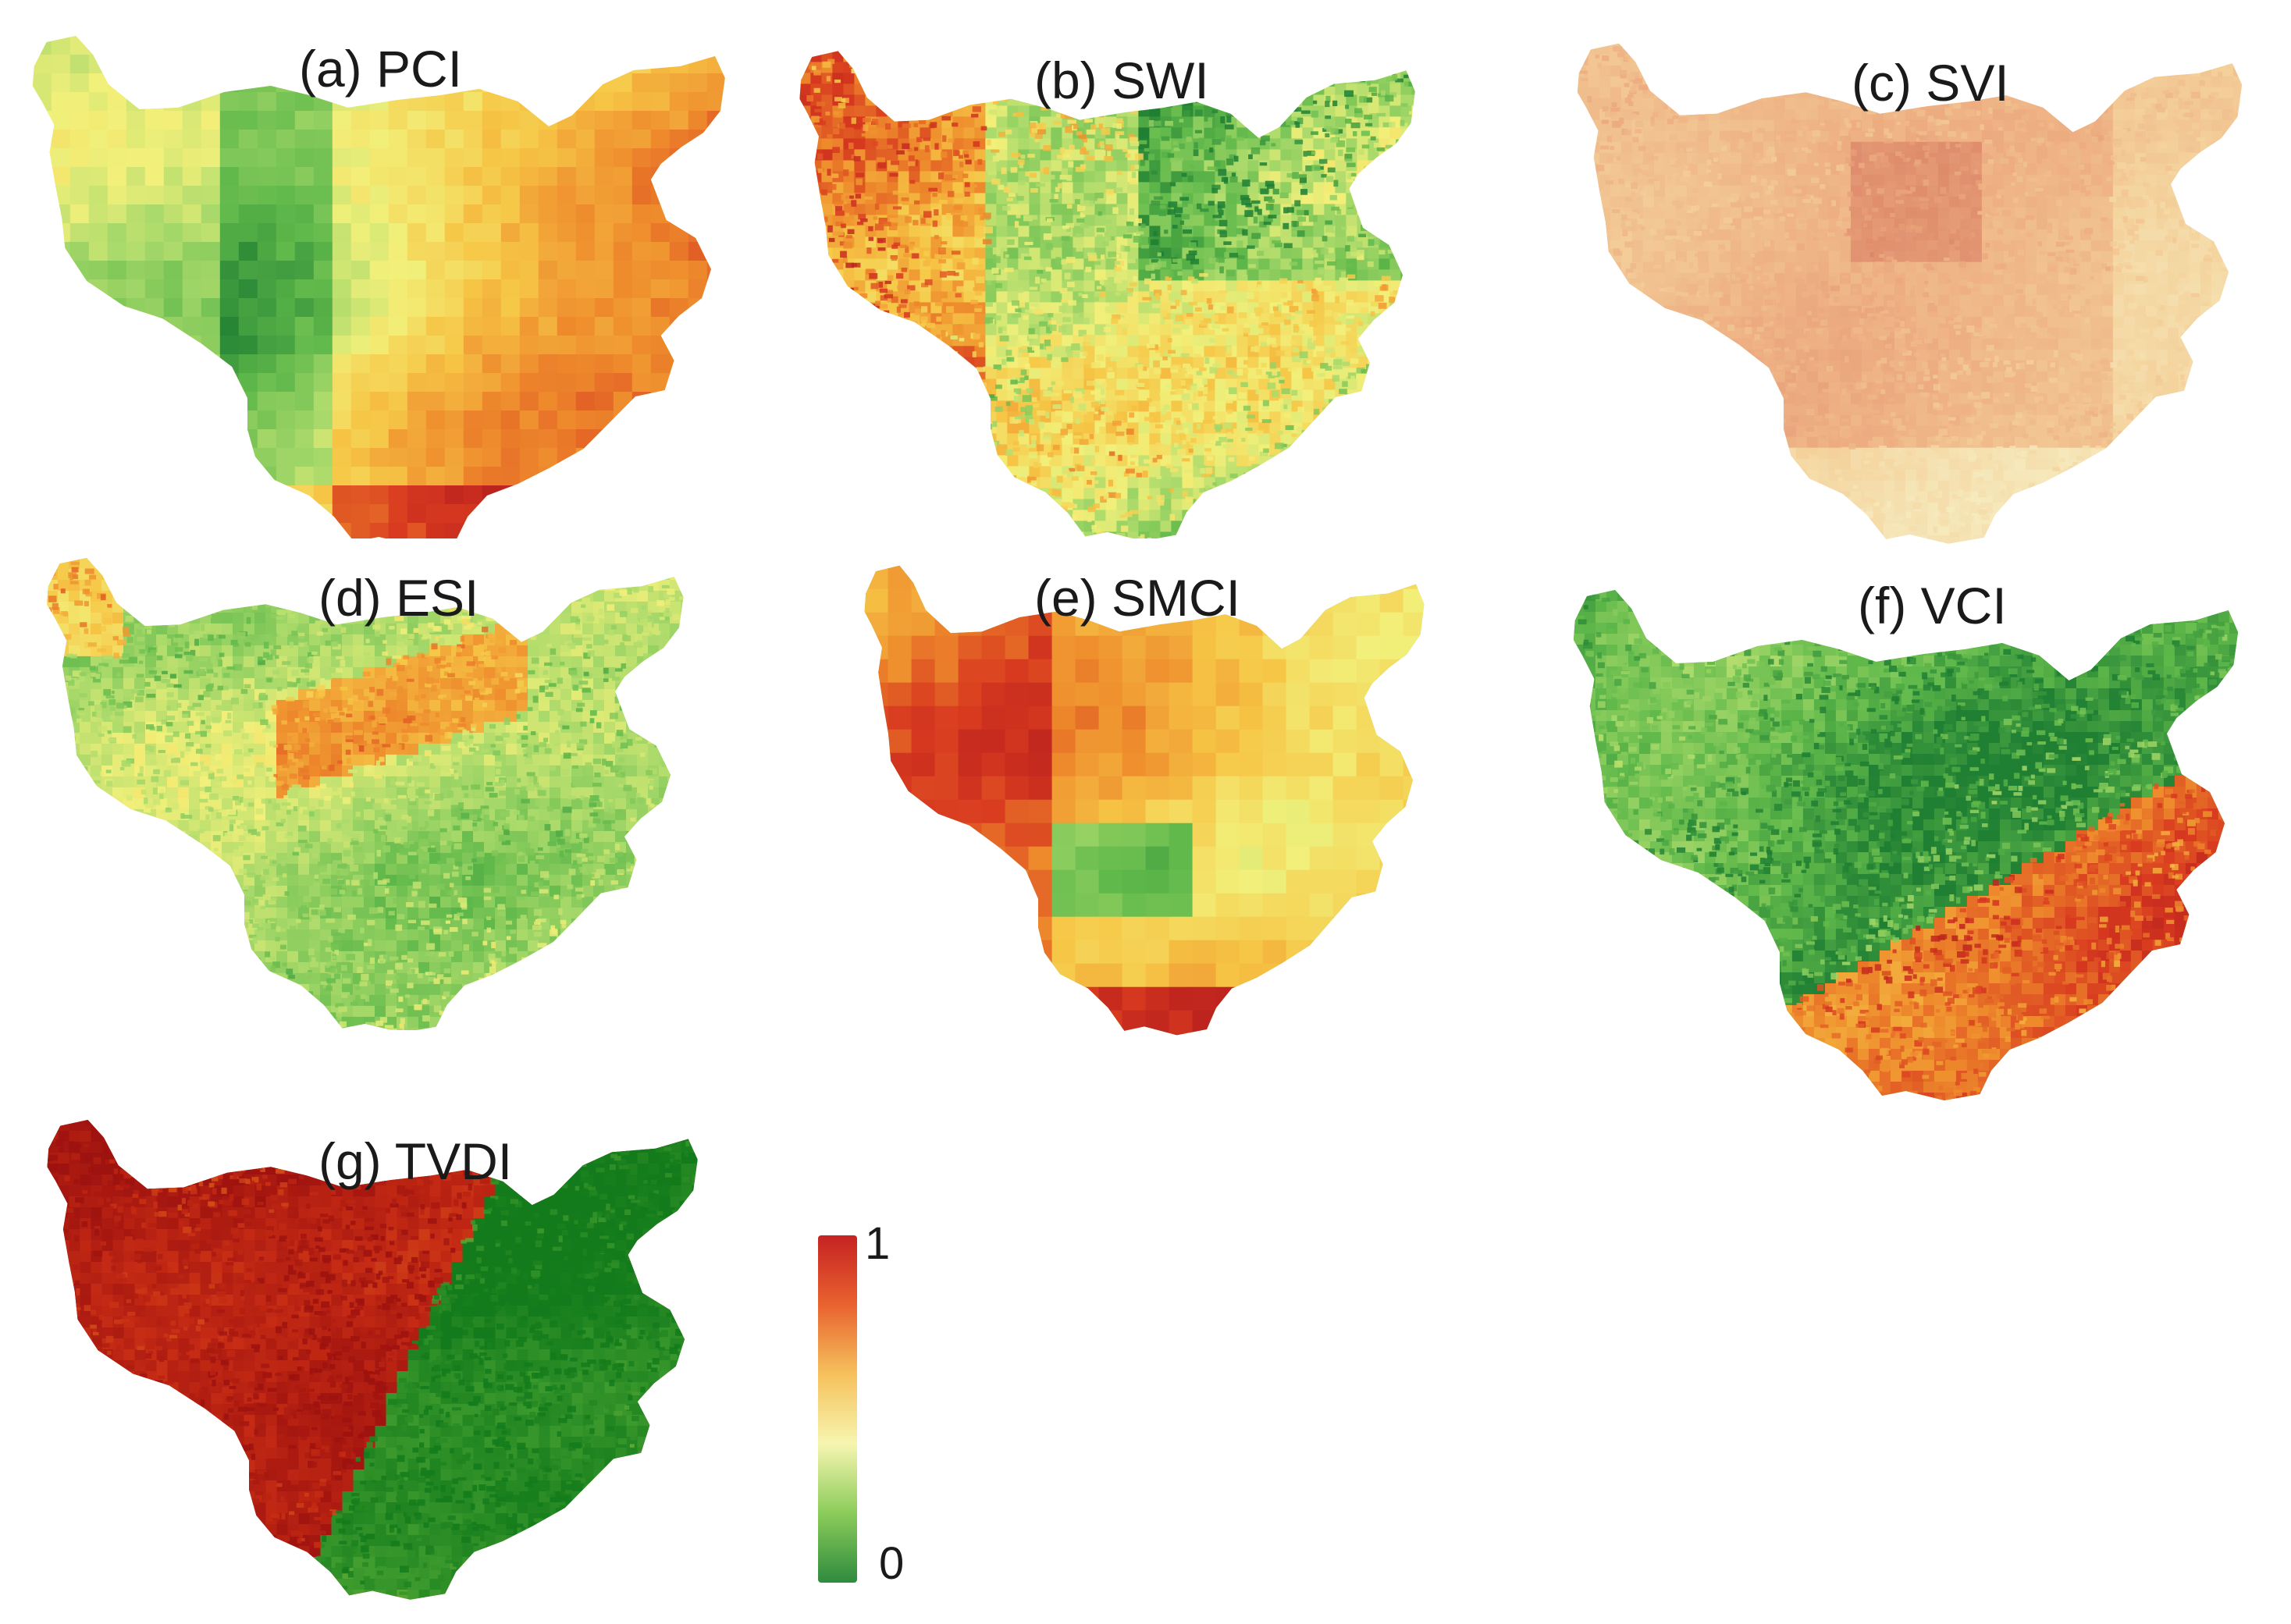  What do you see at coordinates (365, 793) in the screenshot?
I see `map-esi` at bounding box center [365, 793].